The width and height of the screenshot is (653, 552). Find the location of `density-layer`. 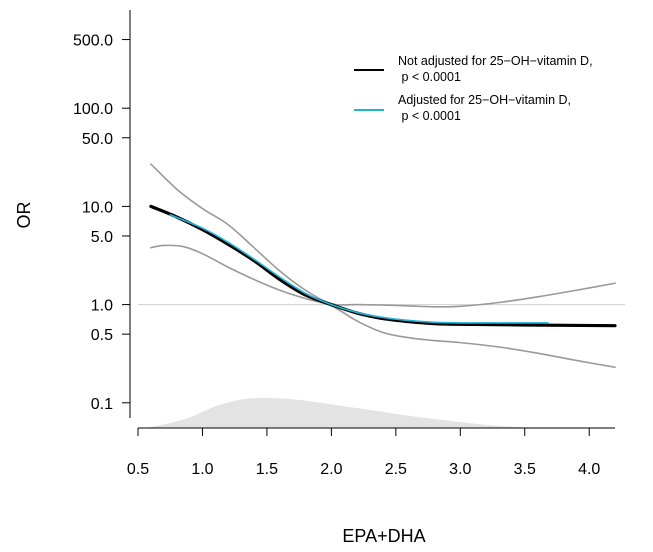

density-layer is located at coordinates (344, 412).